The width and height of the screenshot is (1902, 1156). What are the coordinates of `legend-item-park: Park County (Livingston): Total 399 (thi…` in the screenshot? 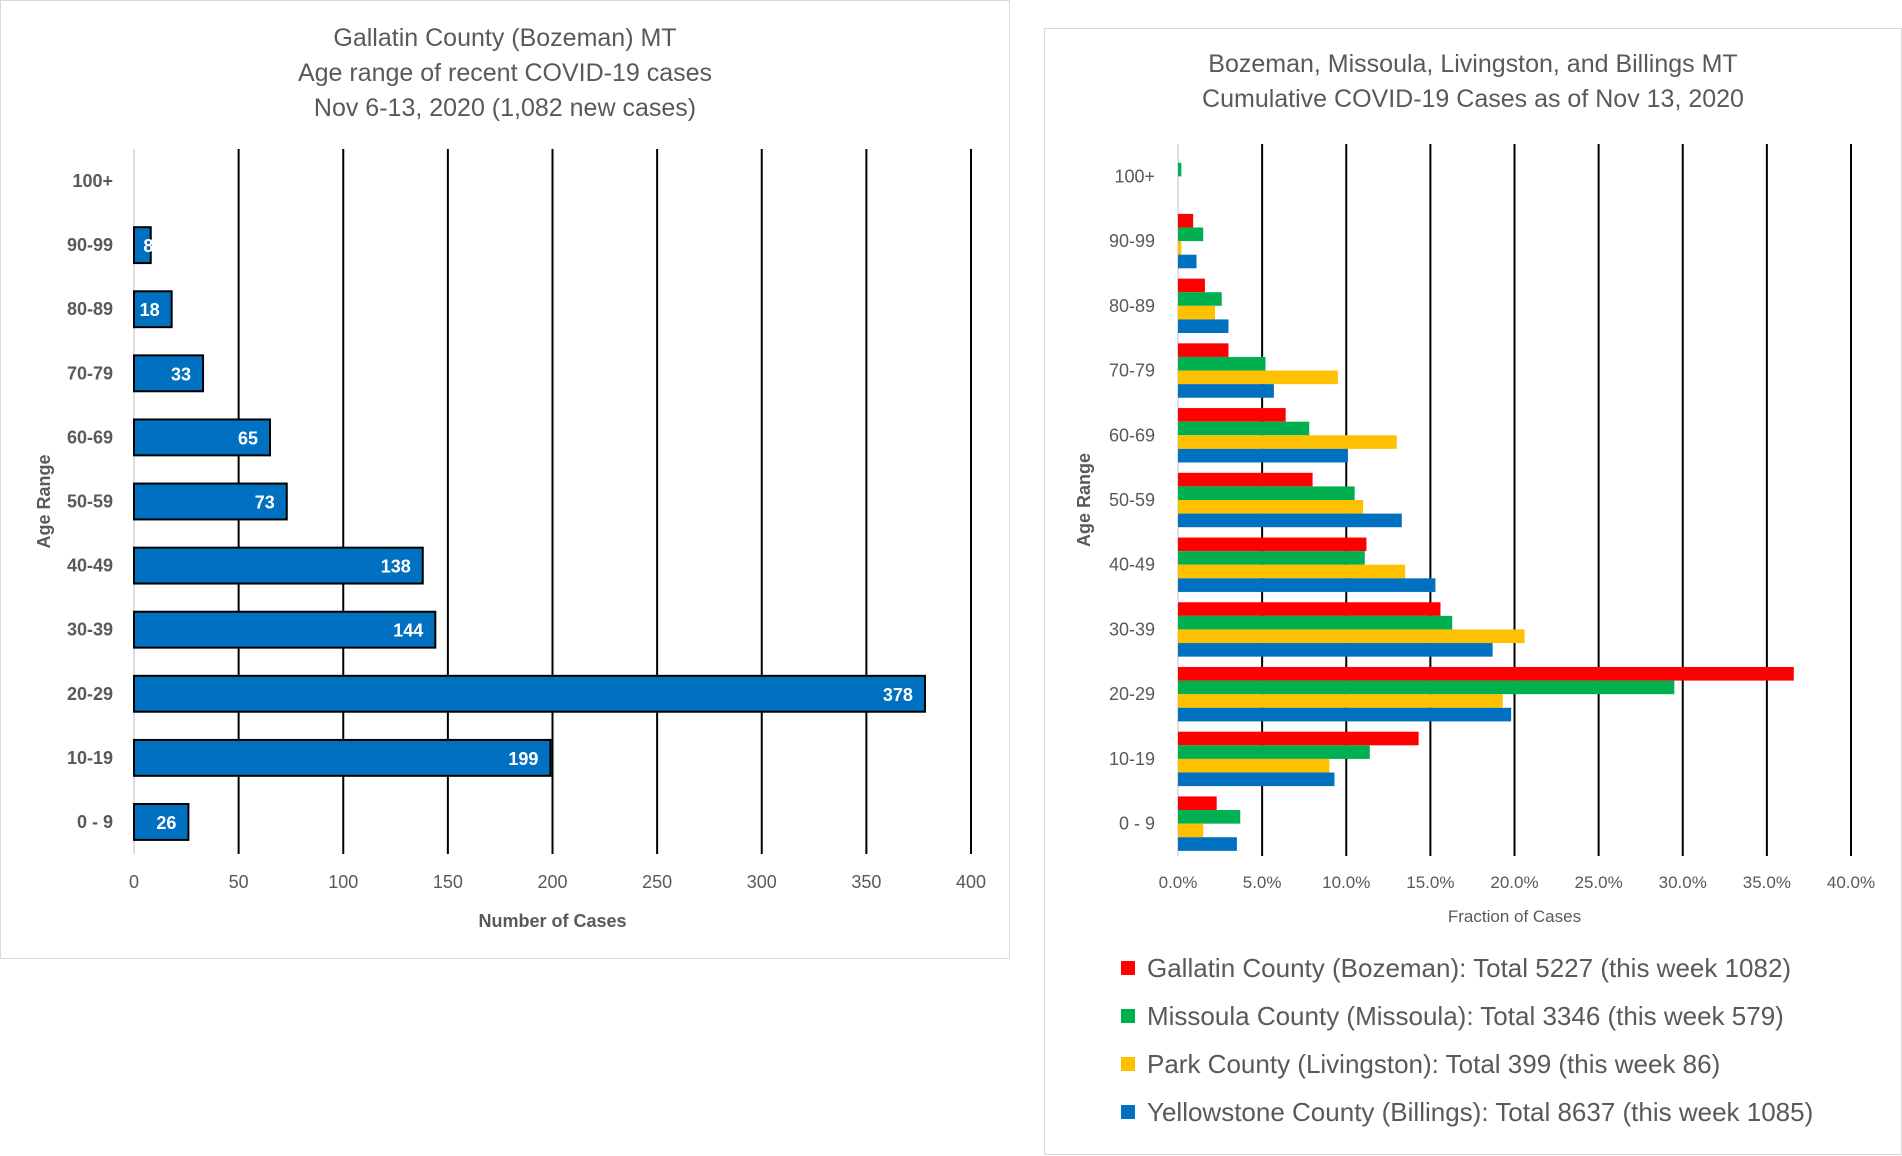 It's located at (1467, 1064).